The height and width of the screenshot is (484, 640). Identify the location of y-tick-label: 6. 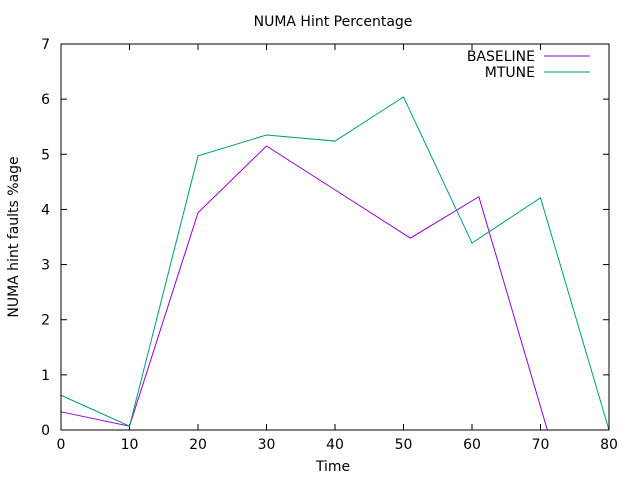
(45, 100).